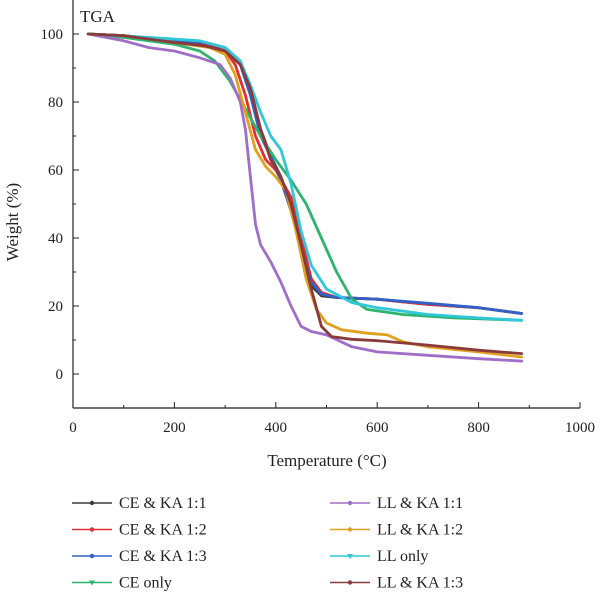 This screenshot has width=600, height=600. What do you see at coordinates (402, 556) in the screenshot?
I see `legend-label: LL only` at bounding box center [402, 556].